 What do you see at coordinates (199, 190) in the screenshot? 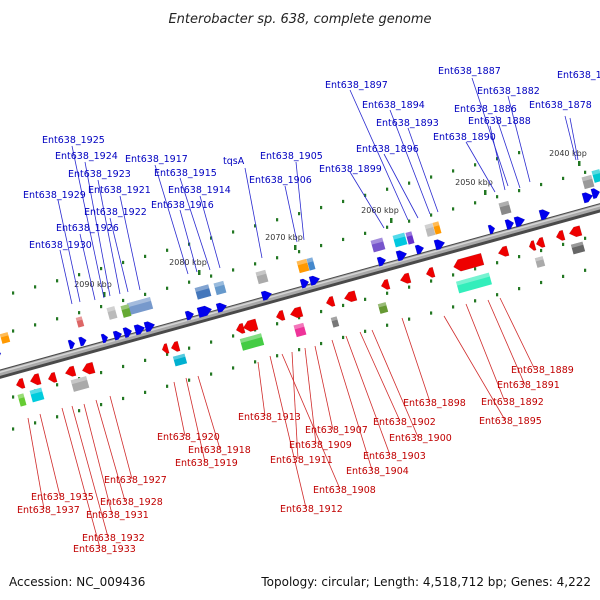
I see `forward-gene-label: Ent638_1914` at bounding box center [199, 190].